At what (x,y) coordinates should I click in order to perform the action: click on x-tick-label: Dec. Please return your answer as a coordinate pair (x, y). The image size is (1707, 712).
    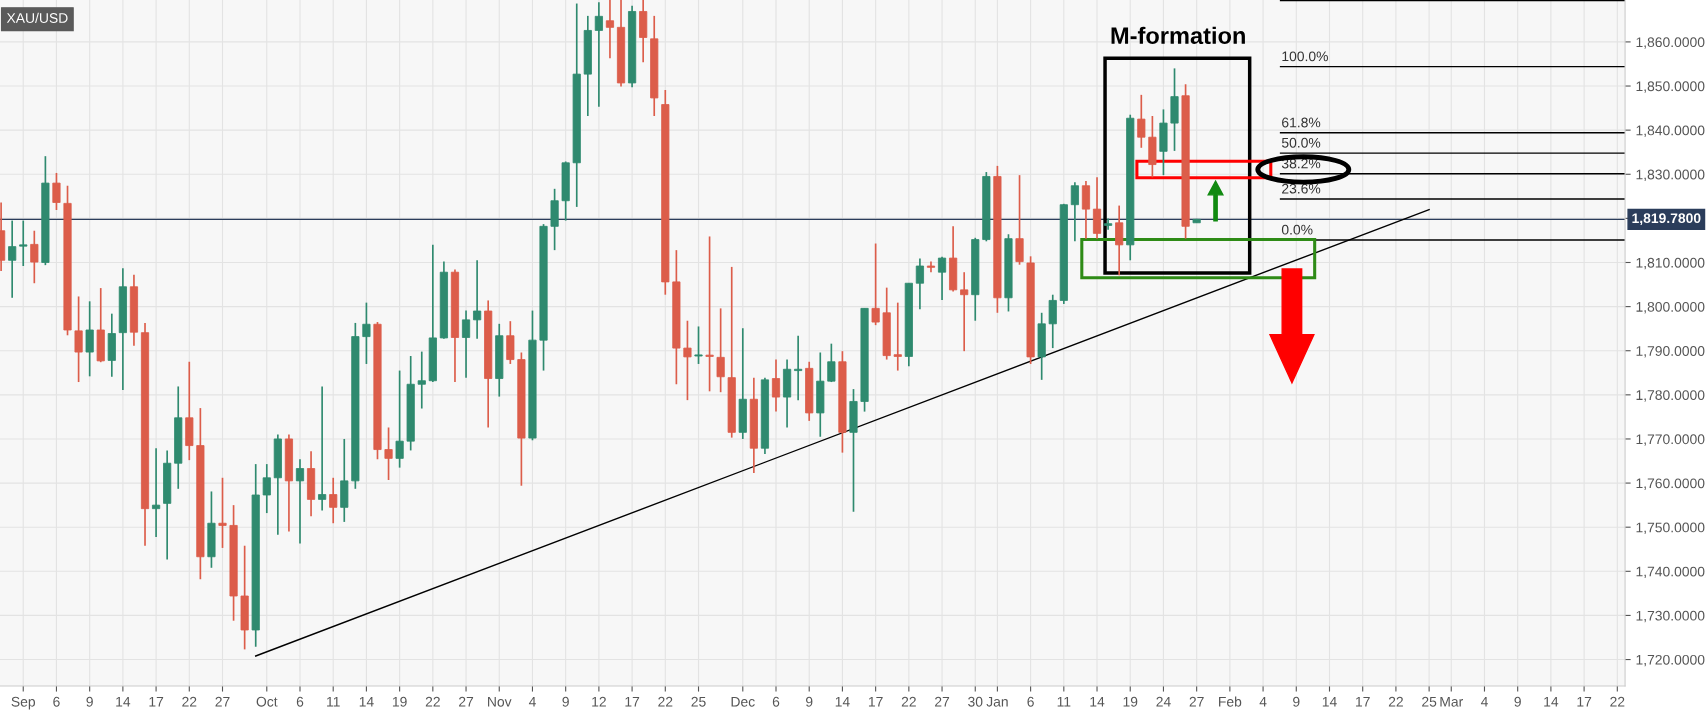
    Looking at the image, I should click on (743, 701).